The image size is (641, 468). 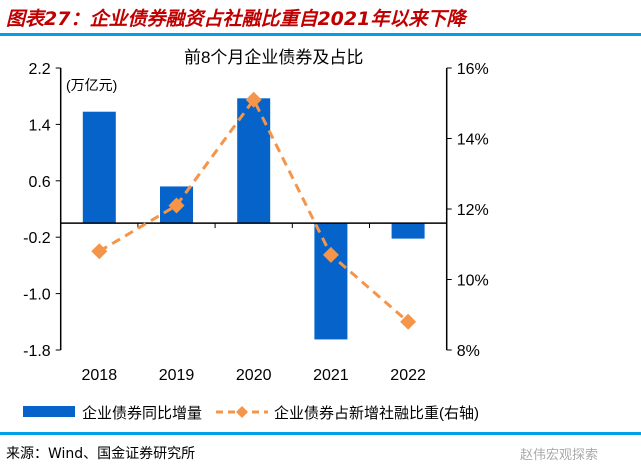 I want to click on line-marker-2019, so click(x=176, y=205).